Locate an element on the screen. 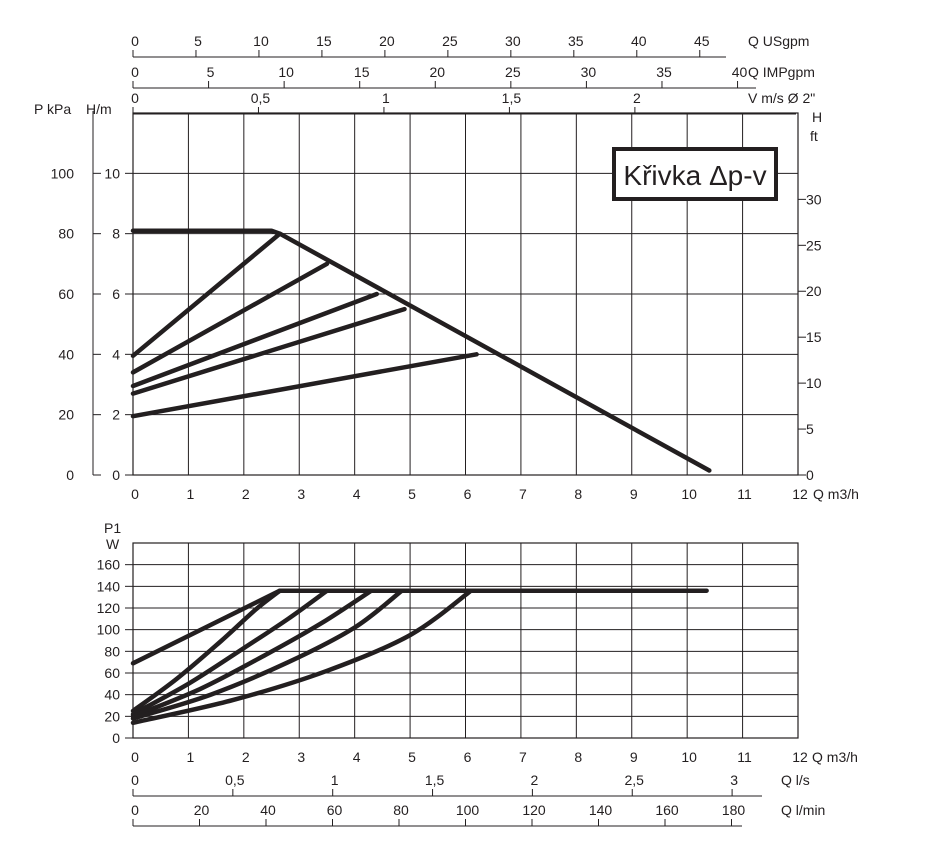 The image size is (930, 854). bottom-axis-tick-label: 40 is located at coordinates (268, 810).